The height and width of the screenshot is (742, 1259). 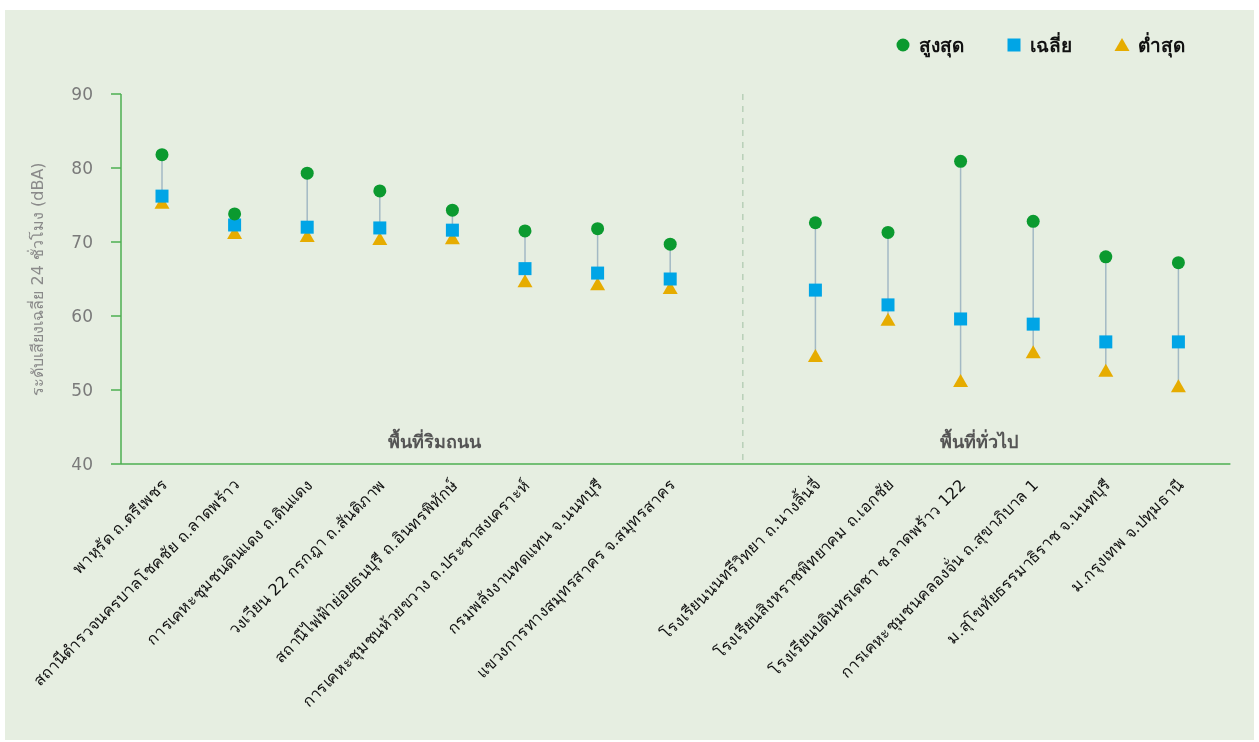 What do you see at coordinates (978, 440) in the screenshot?
I see `annotation: พื้นที่ทั่วไป` at bounding box center [978, 440].